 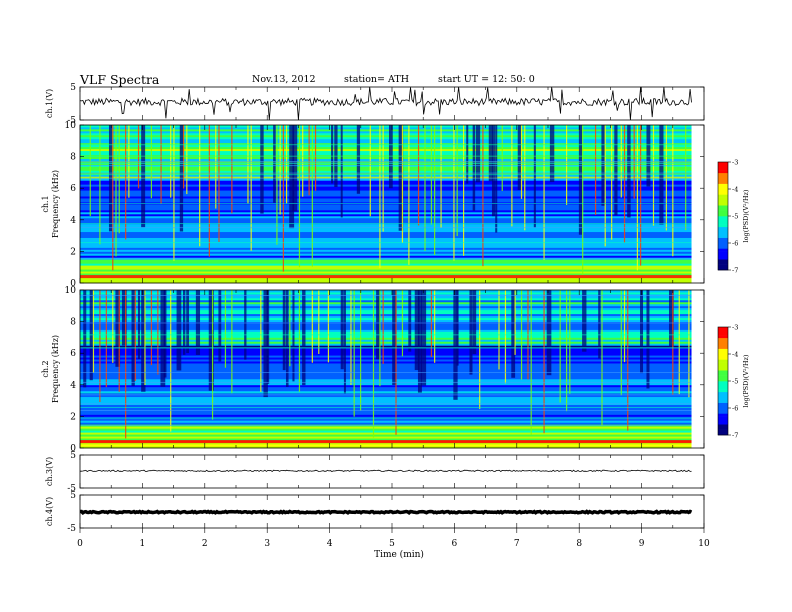 I want to click on ch1-spectrogram-ylabel-freq: Frequency (kHz), so click(x=55, y=204).